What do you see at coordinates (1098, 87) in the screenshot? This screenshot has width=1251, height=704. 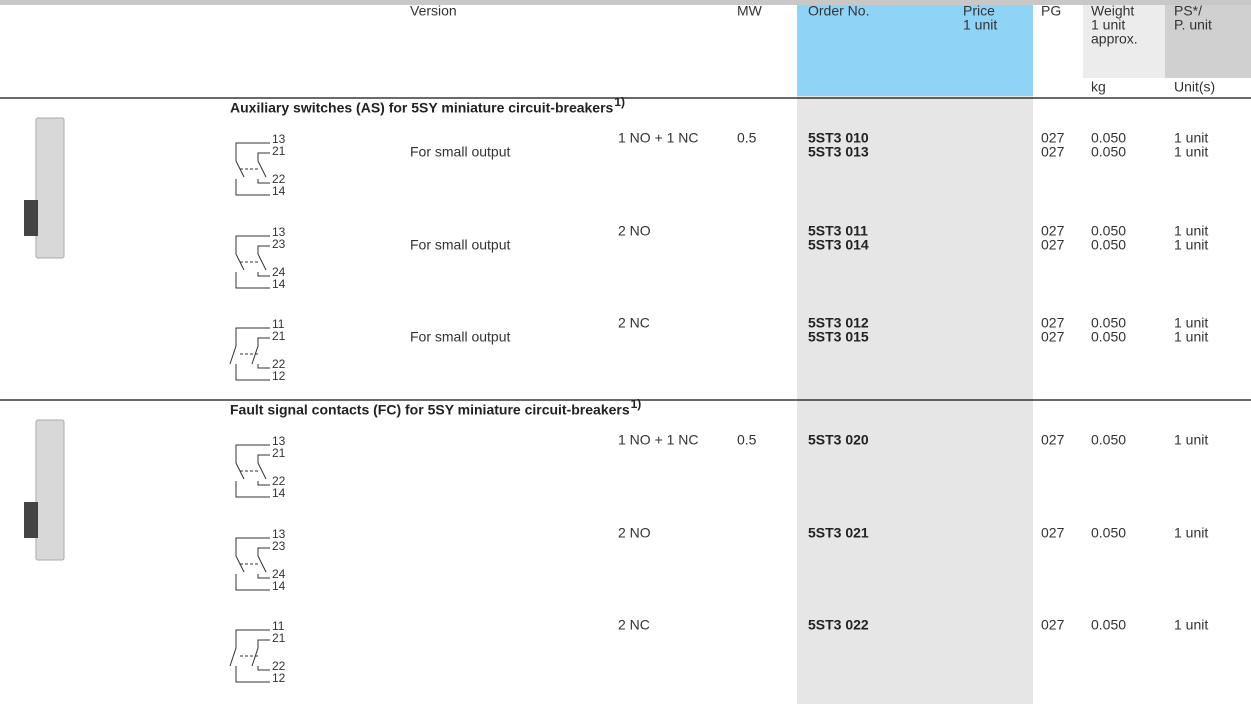 I see `header-weight-unit: kg` at bounding box center [1098, 87].